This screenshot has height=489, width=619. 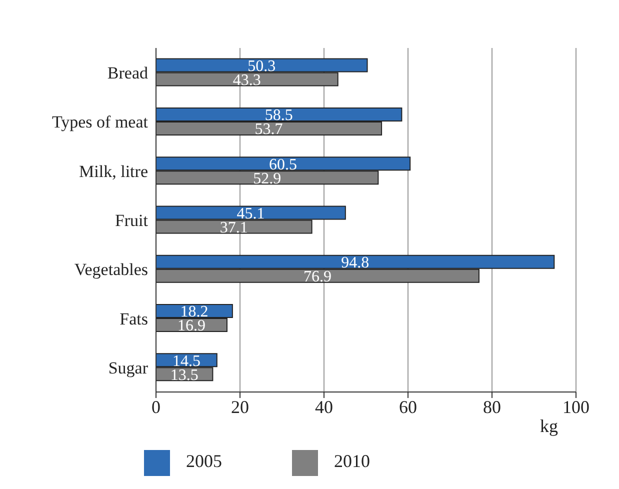 I want to click on x-axis-title: kg, so click(x=549, y=426).